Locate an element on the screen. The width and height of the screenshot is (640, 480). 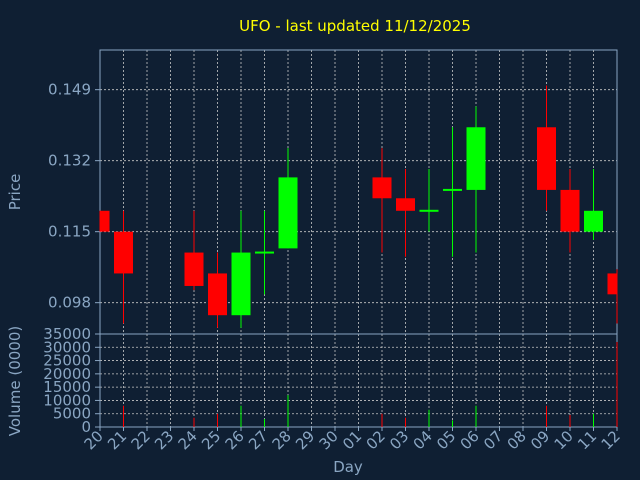
volume-tick-label: 10000 is located at coordinates (67, 400).